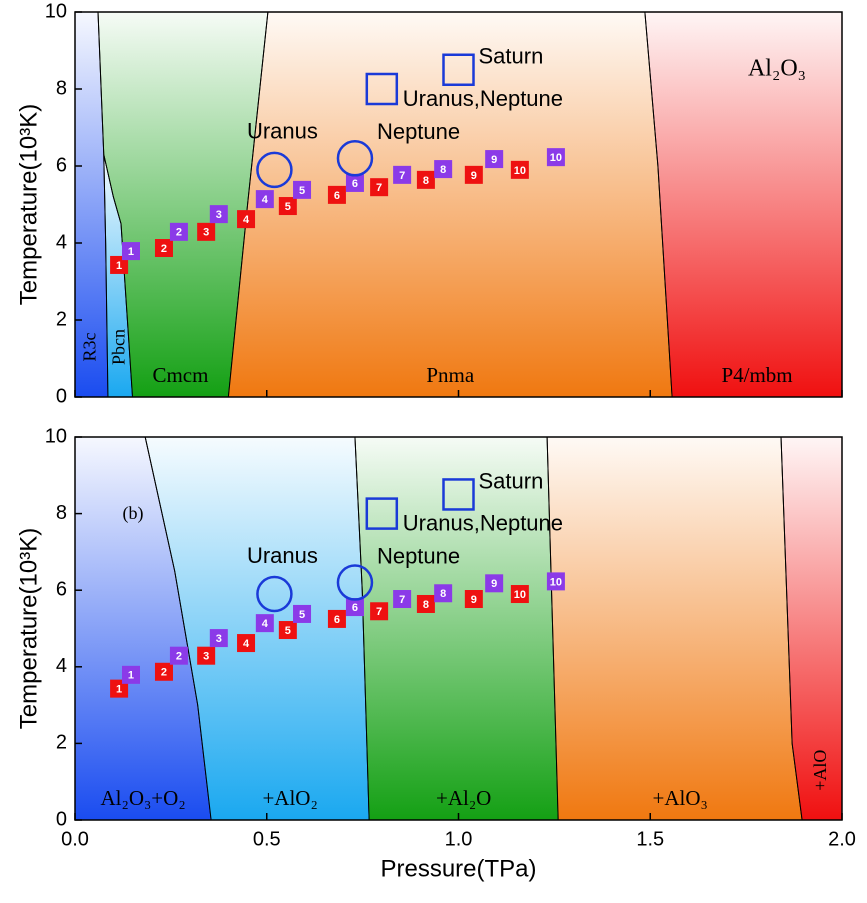  What do you see at coordinates (458, 868) in the screenshot?
I see `x-axis-label: Pressure(TPa)` at bounding box center [458, 868].